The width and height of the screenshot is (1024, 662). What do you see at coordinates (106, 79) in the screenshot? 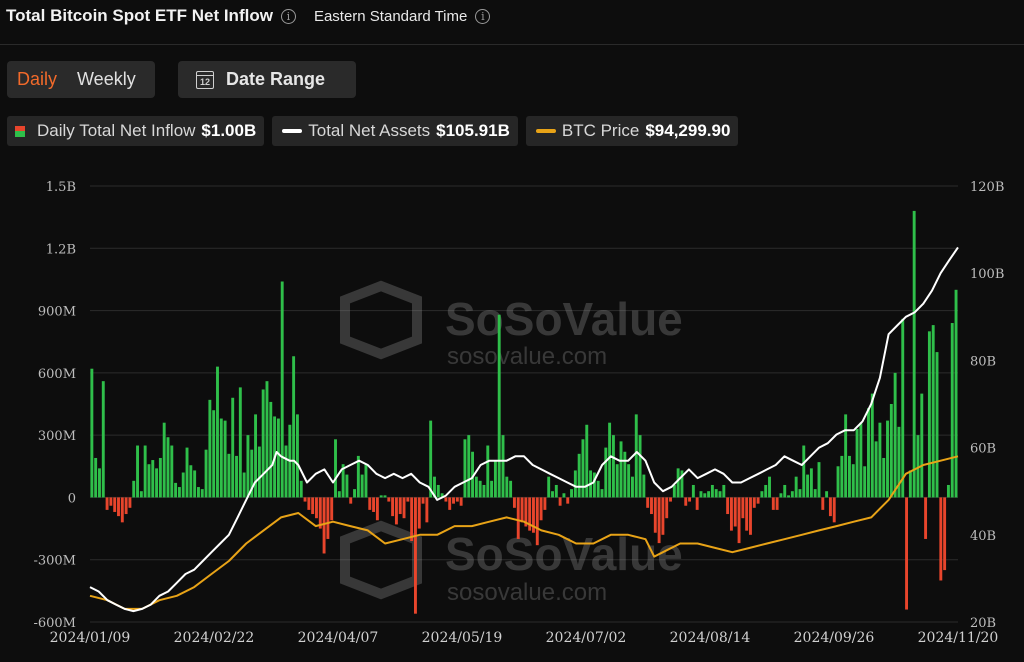
I see `toggle-weekly: Weekly` at bounding box center [106, 79].